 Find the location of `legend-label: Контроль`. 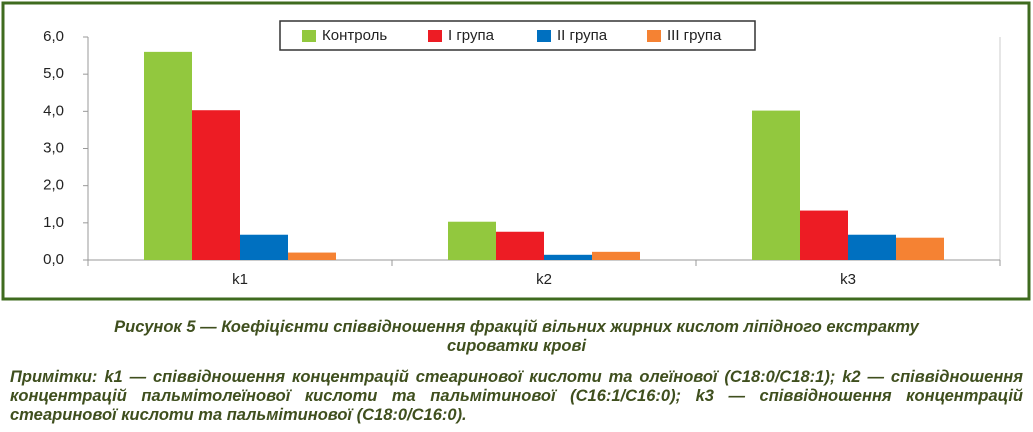

legend-label: Контроль is located at coordinates (354, 35).